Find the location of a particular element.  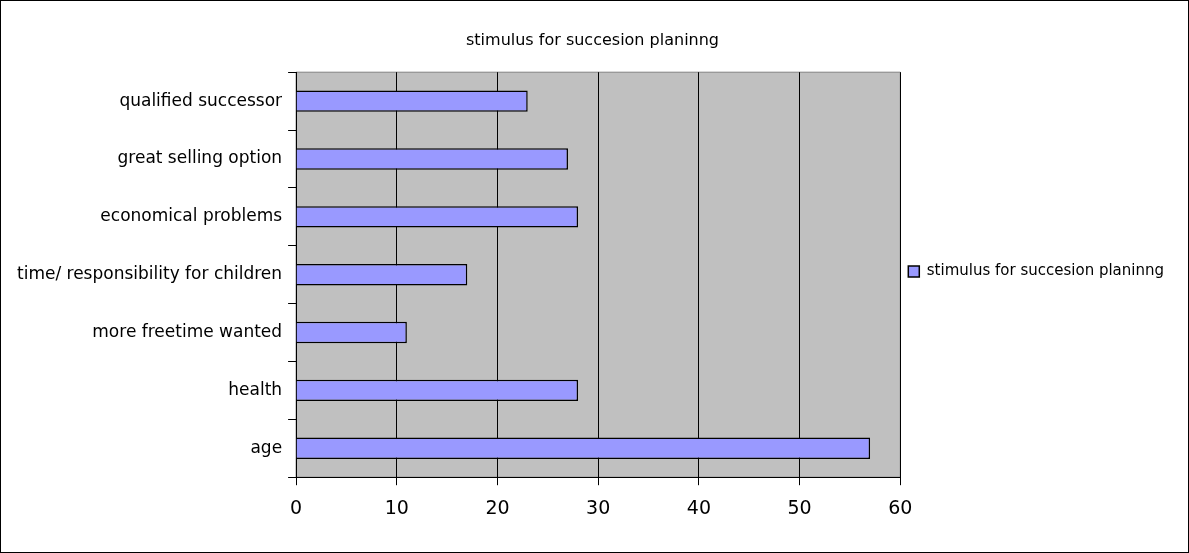

x-tick-label: 0 is located at coordinates (296, 506).